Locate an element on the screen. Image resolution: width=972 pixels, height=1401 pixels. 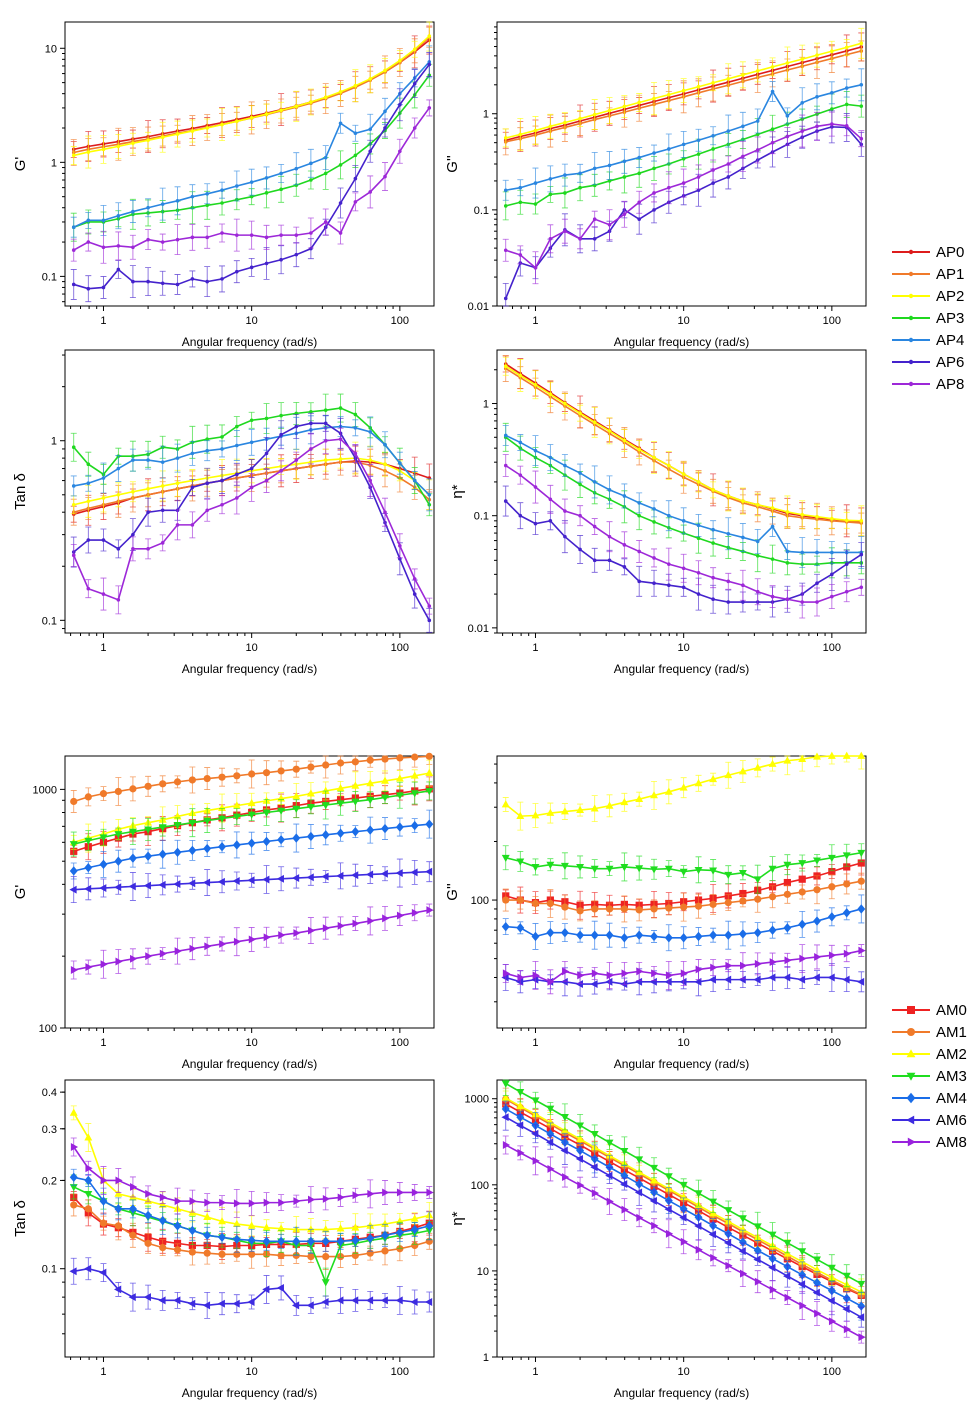
x-tick-label: 100 is located at coordinates (832, 1043).